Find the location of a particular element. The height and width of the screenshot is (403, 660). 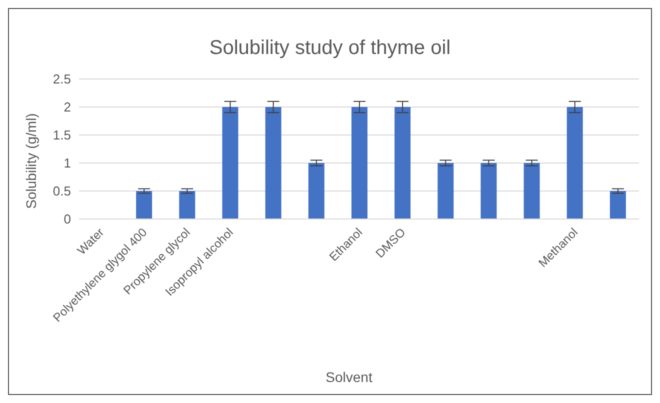

y-tick-label: 2 is located at coordinates (67, 107).